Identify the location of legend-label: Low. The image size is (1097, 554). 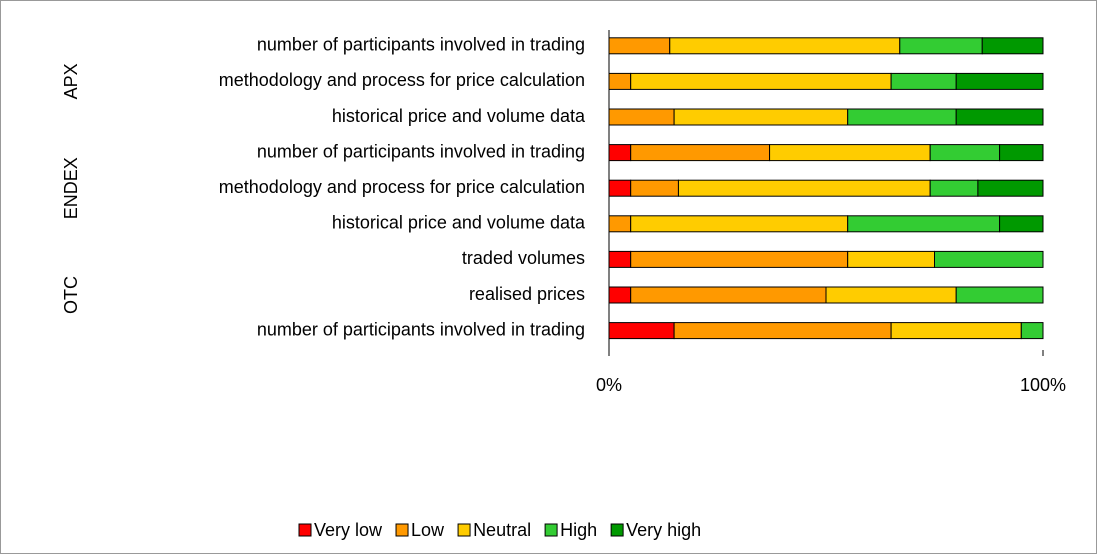
(428, 530).